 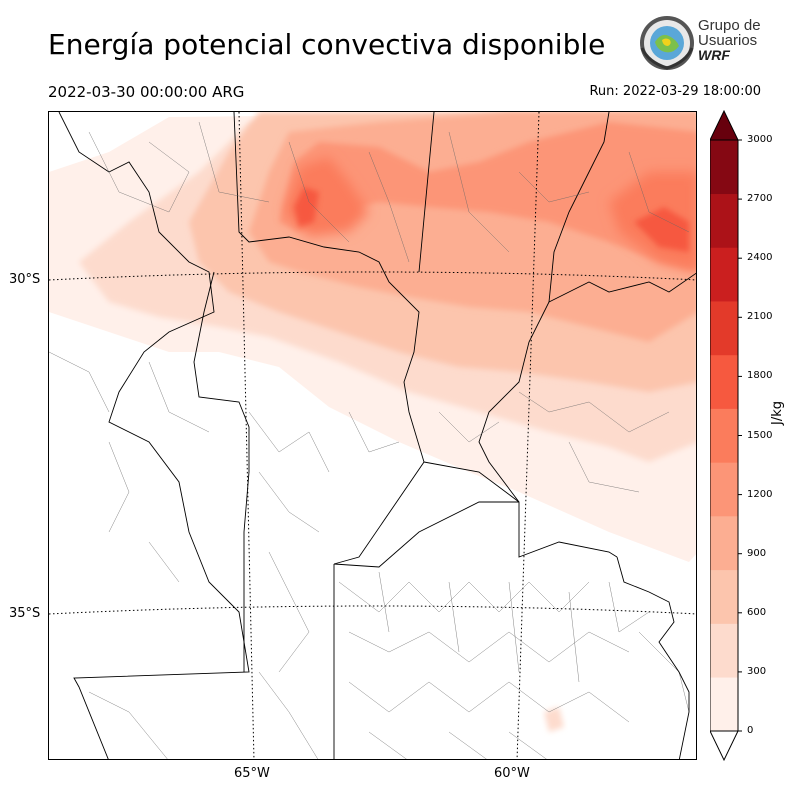 I want to click on colorbar-tick-label: 1800, so click(x=760, y=376).